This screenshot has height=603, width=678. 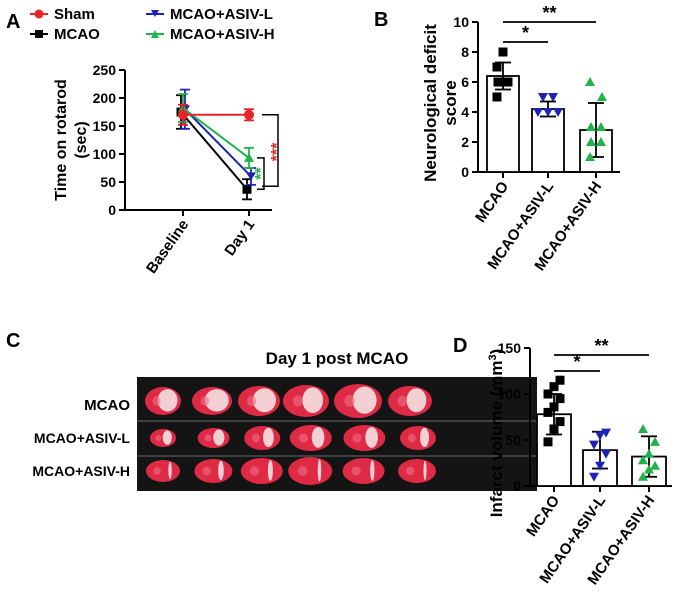 What do you see at coordinates (105, 70) in the screenshot?
I see `y-tick-label-a: 250` at bounding box center [105, 70].